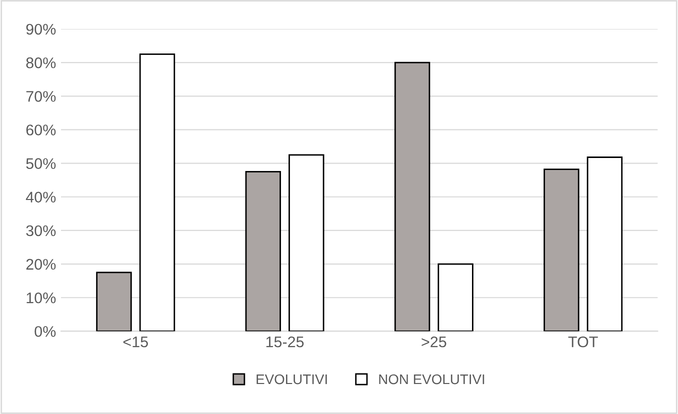  What do you see at coordinates (41, 29) in the screenshot?
I see `y-tick-label: 90%` at bounding box center [41, 29].